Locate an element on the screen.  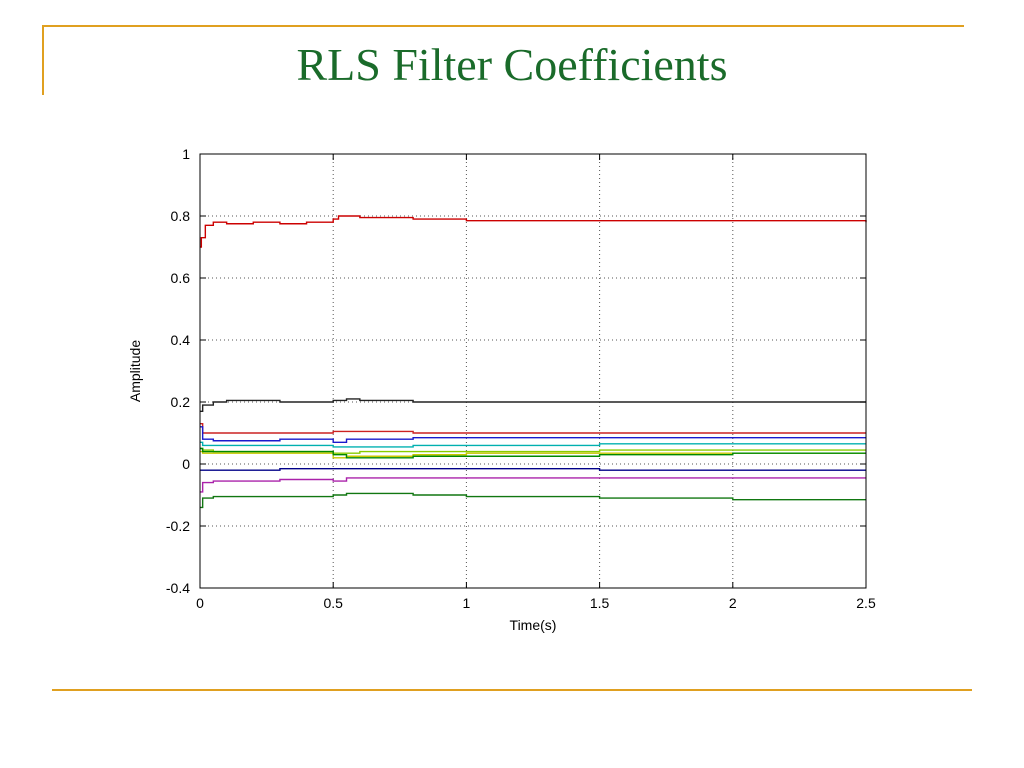
x-tick-label: 2.5 is located at coordinates (866, 603).